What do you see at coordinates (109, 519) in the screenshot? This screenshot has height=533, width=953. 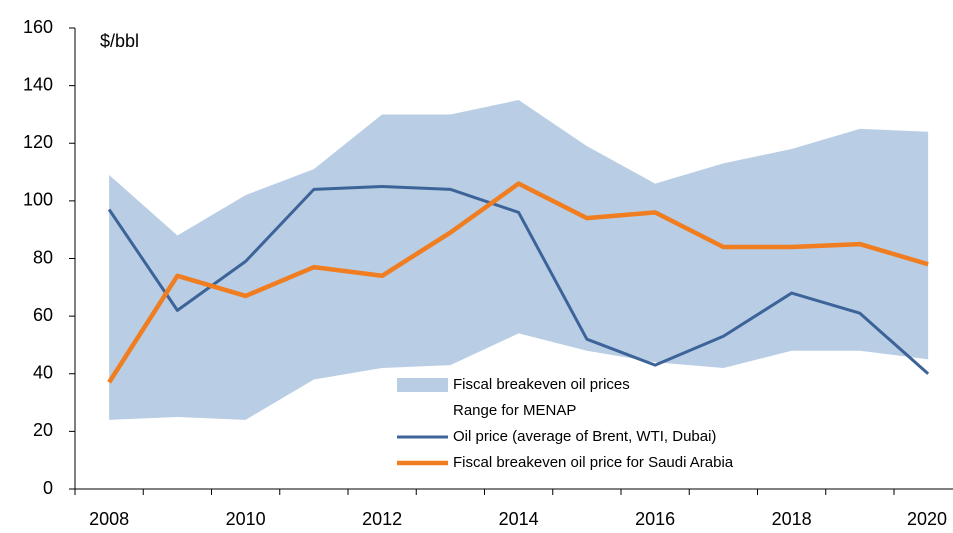 I see `x-tick-label: 2008` at bounding box center [109, 519].